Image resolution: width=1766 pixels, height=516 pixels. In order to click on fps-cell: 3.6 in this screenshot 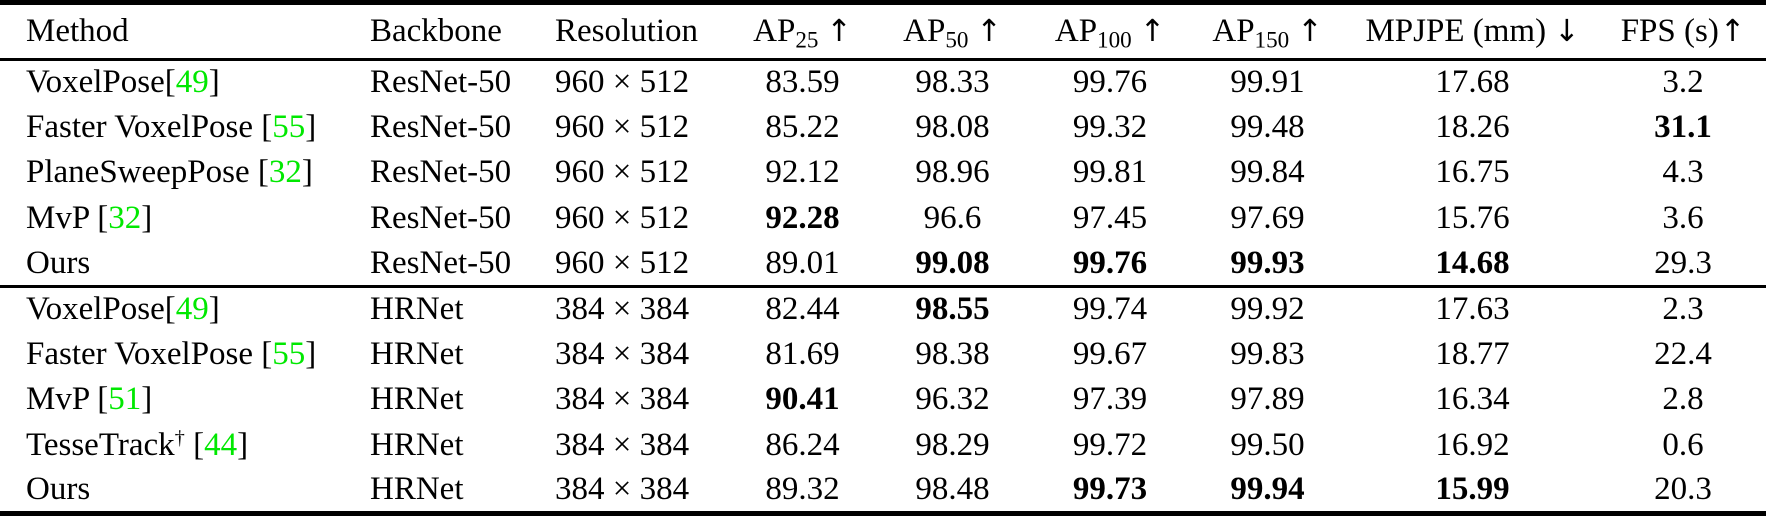, I will do `click(1683, 217)`.